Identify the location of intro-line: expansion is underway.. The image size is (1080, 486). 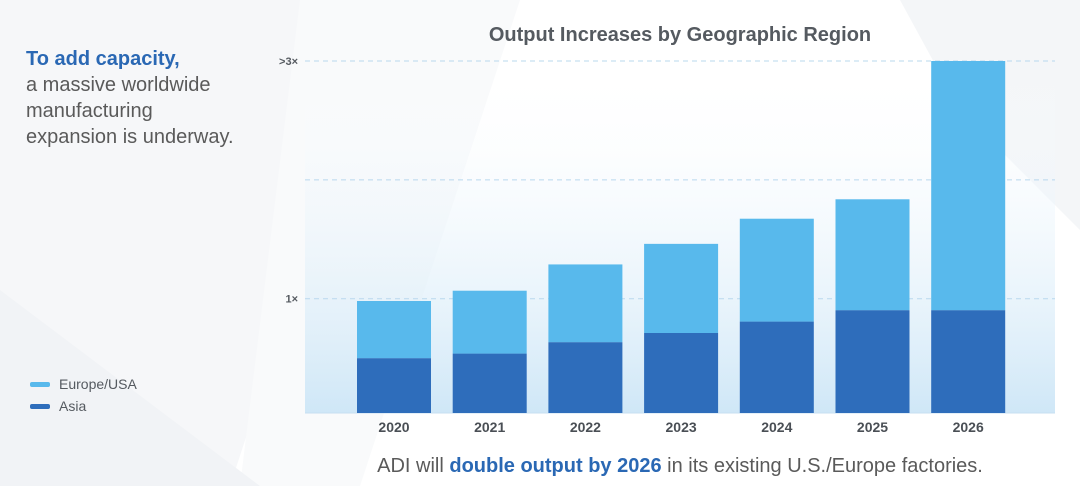
(130, 137).